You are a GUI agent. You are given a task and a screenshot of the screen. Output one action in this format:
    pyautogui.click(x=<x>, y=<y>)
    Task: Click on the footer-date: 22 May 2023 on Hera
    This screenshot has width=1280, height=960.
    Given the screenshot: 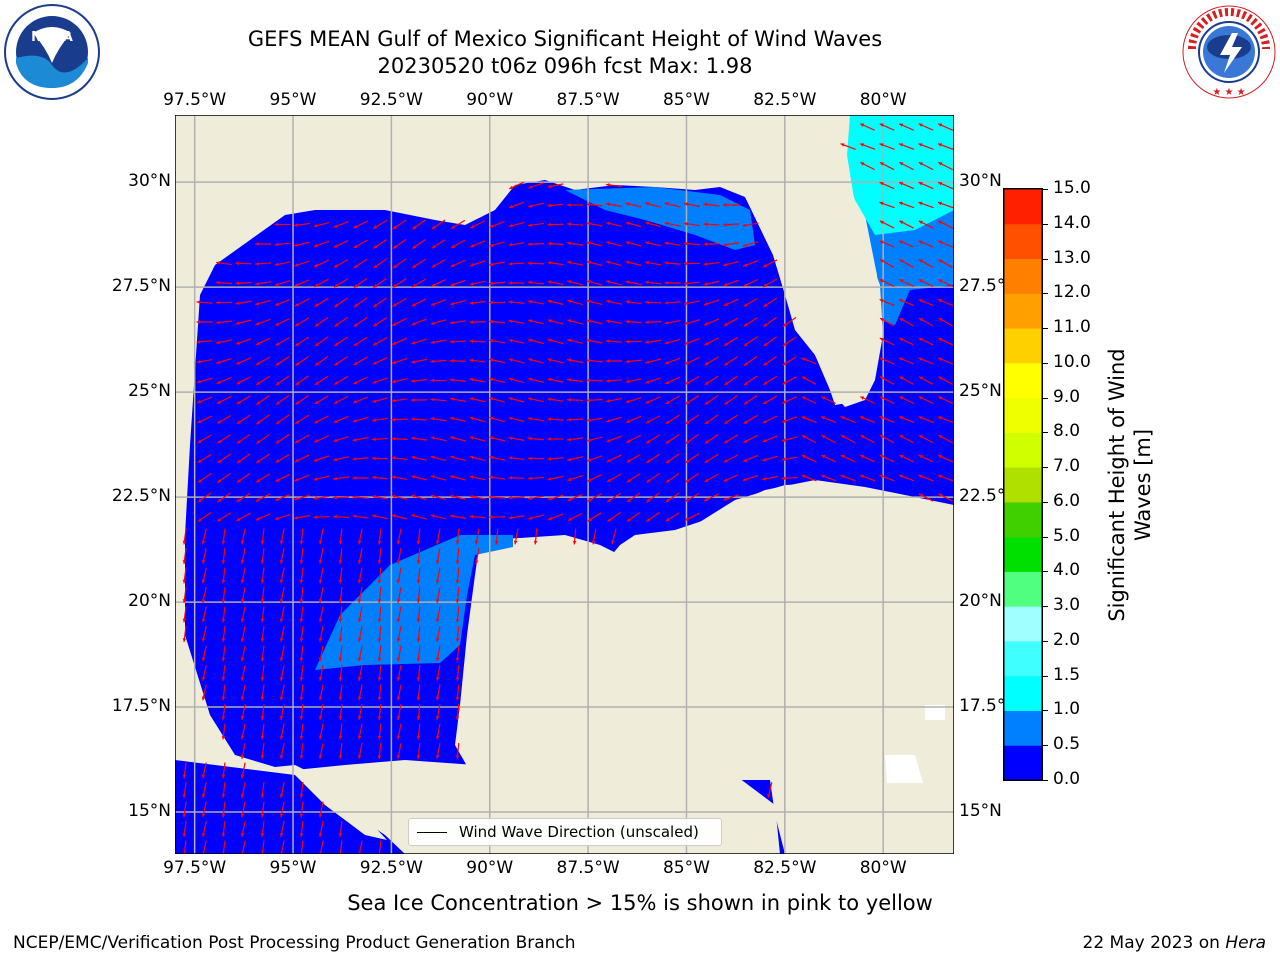 What is the action you would take?
    pyautogui.click(x=1175, y=943)
    